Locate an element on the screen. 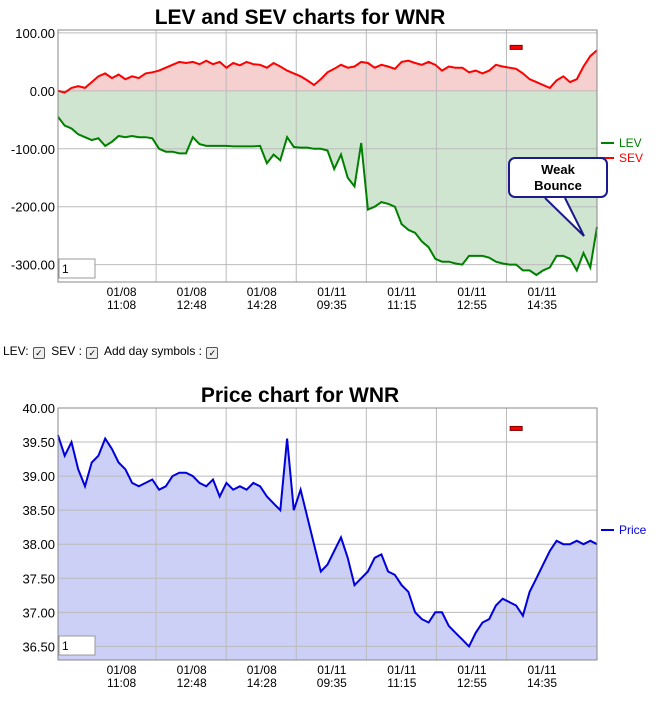 The height and width of the screenshot is (710, 661). weak-bounce-callout: Weak Bounce is located at coordinates (558, 177).